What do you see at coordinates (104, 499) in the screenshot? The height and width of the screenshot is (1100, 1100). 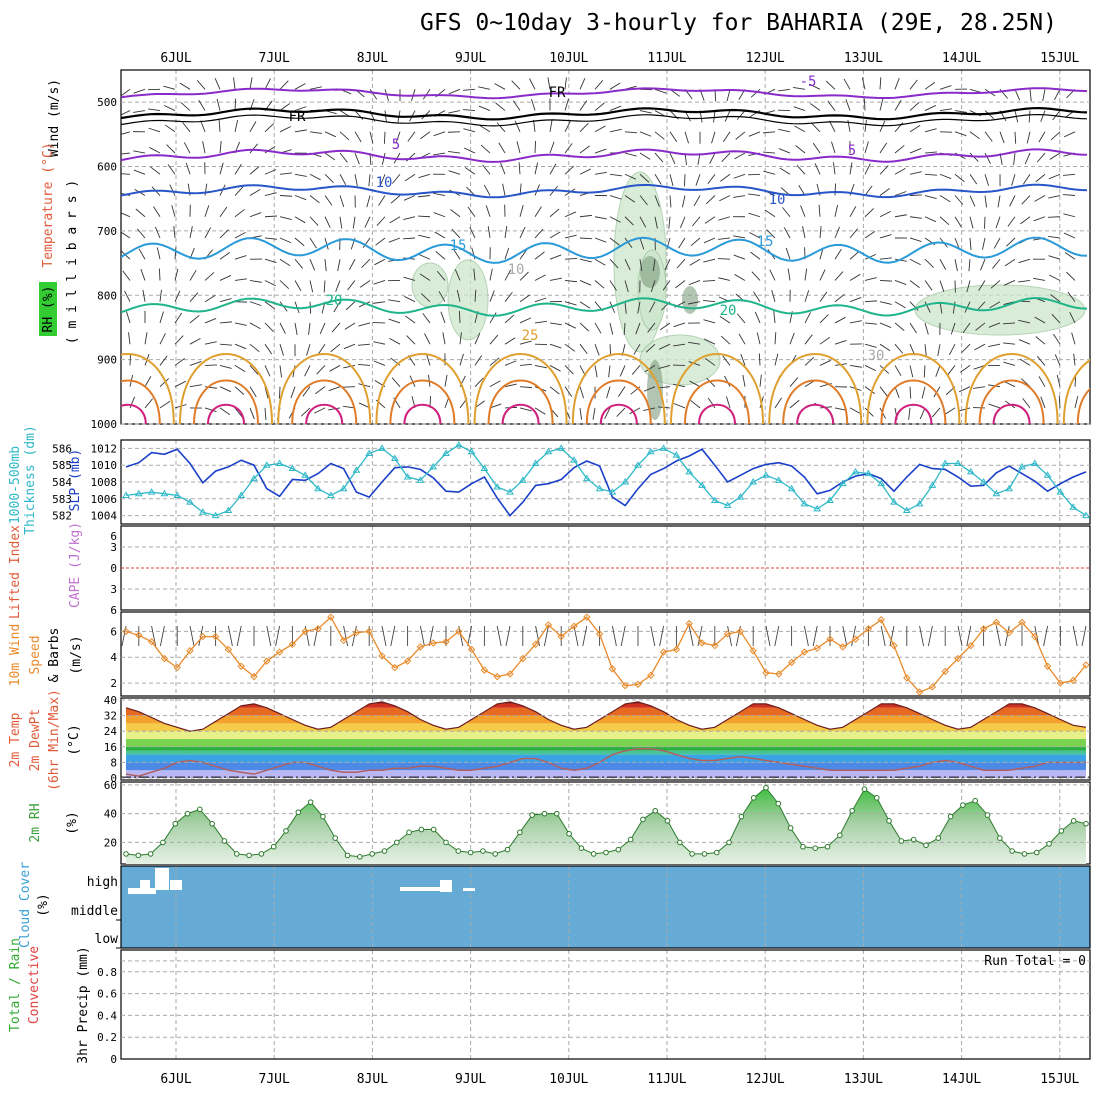 I see `slp-ytick: 1006` at bounding box center [104, 499].